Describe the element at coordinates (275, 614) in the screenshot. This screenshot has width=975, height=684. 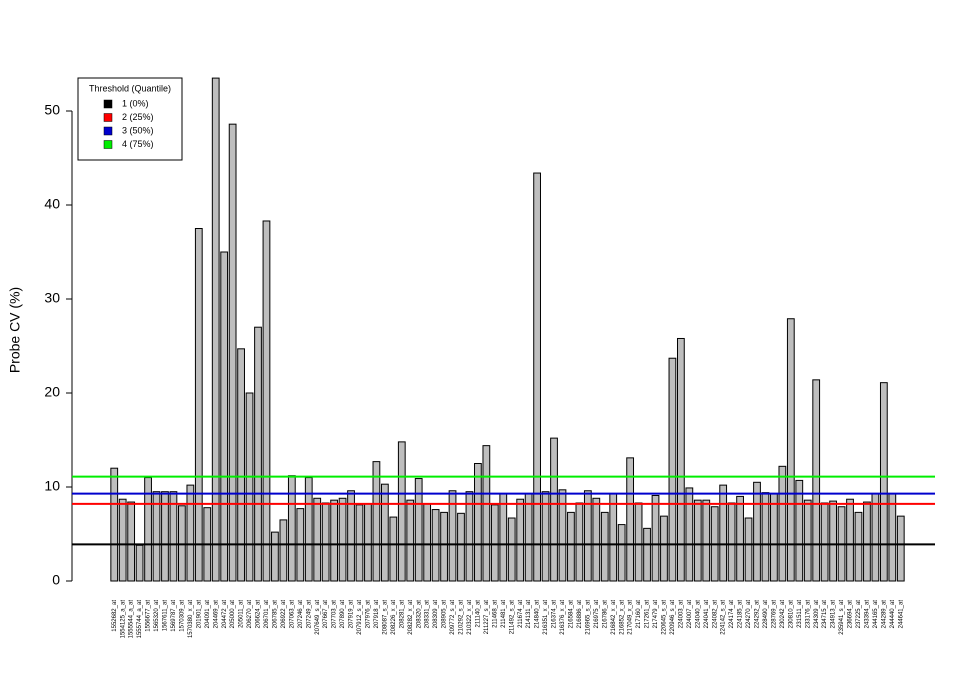
I see `x-tick-label: 206785_at` at that location.